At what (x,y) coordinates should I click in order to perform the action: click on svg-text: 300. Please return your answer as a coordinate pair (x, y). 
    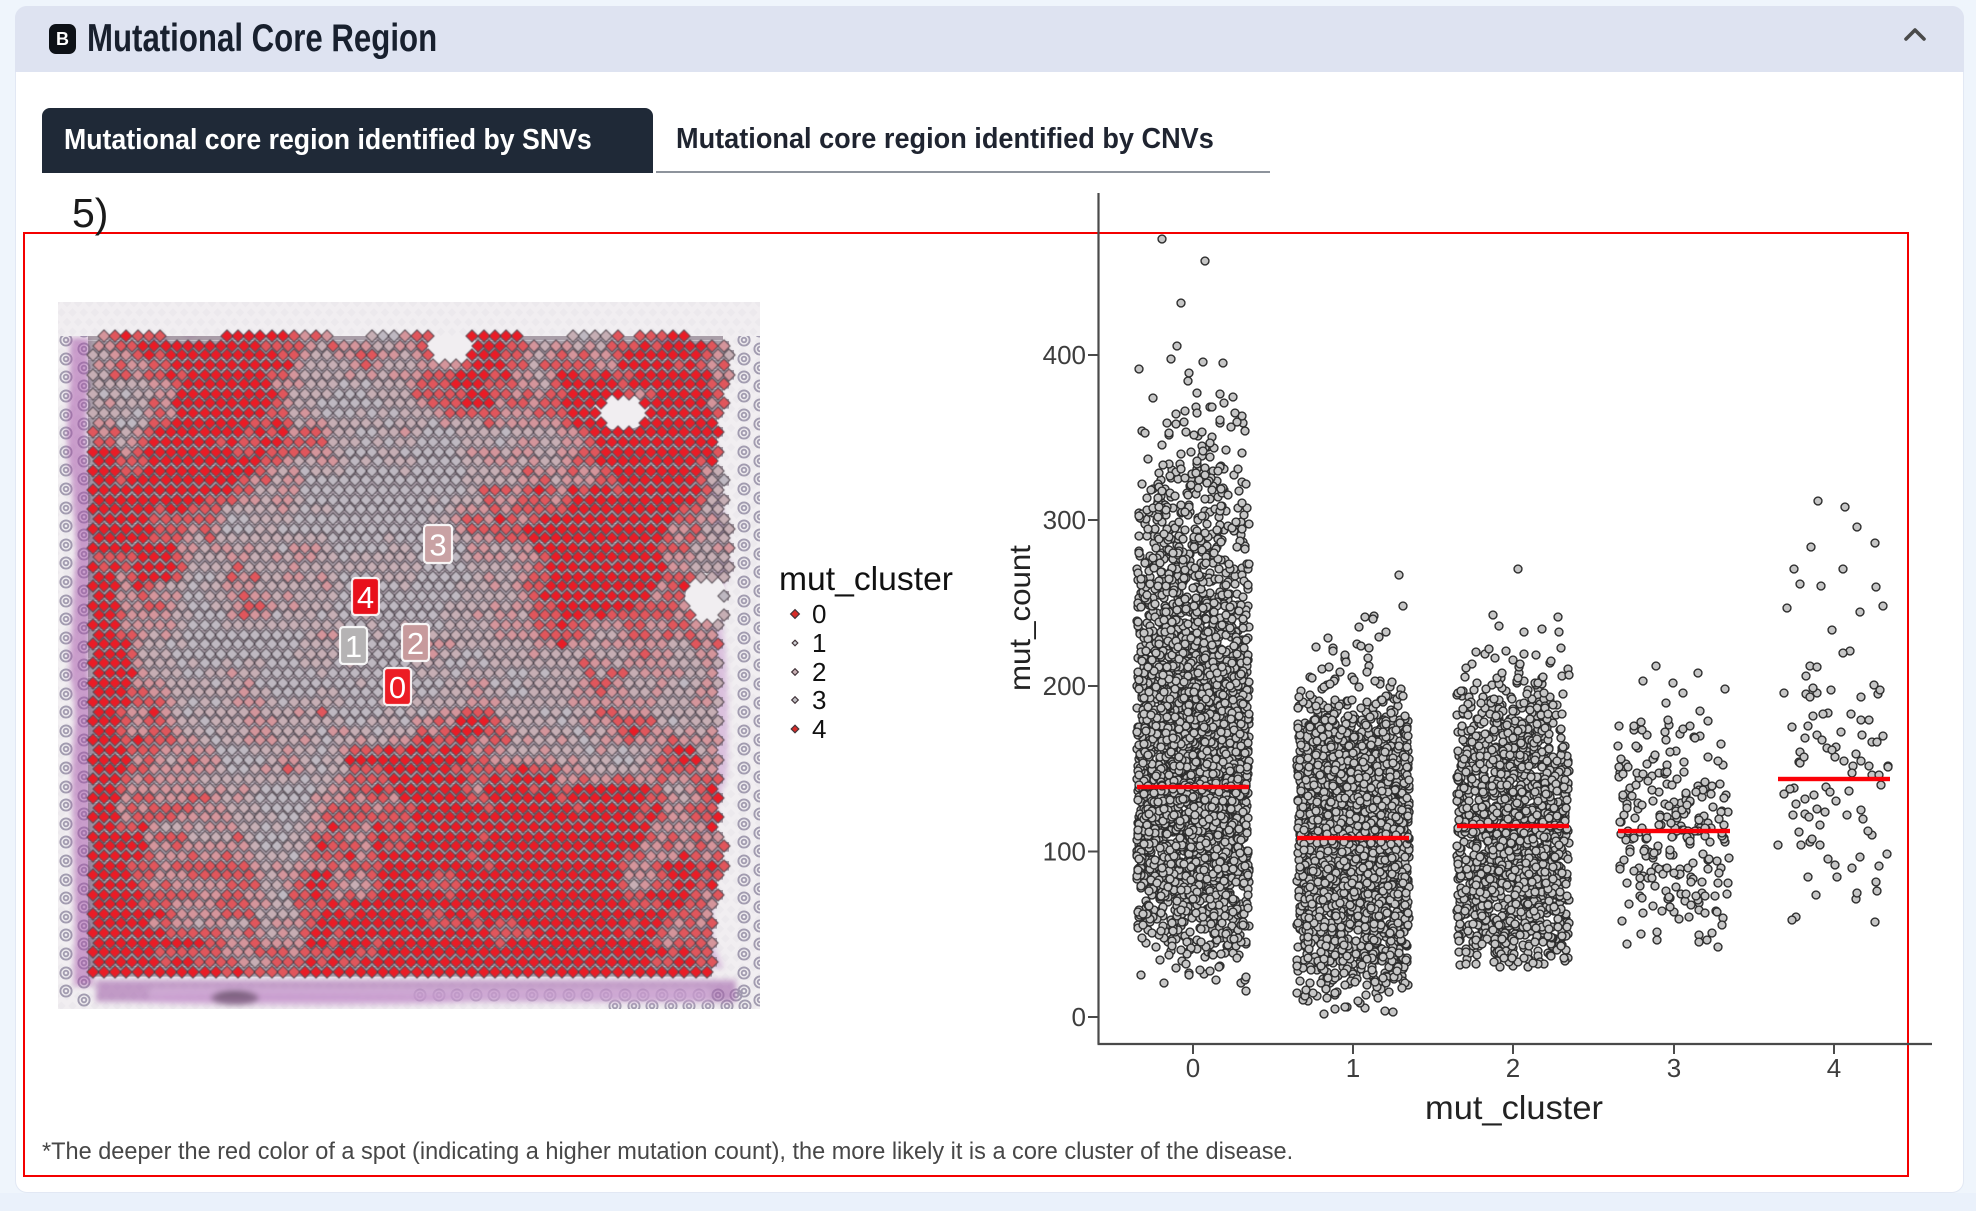
    Looking at the image, I should click on (1064, 520).